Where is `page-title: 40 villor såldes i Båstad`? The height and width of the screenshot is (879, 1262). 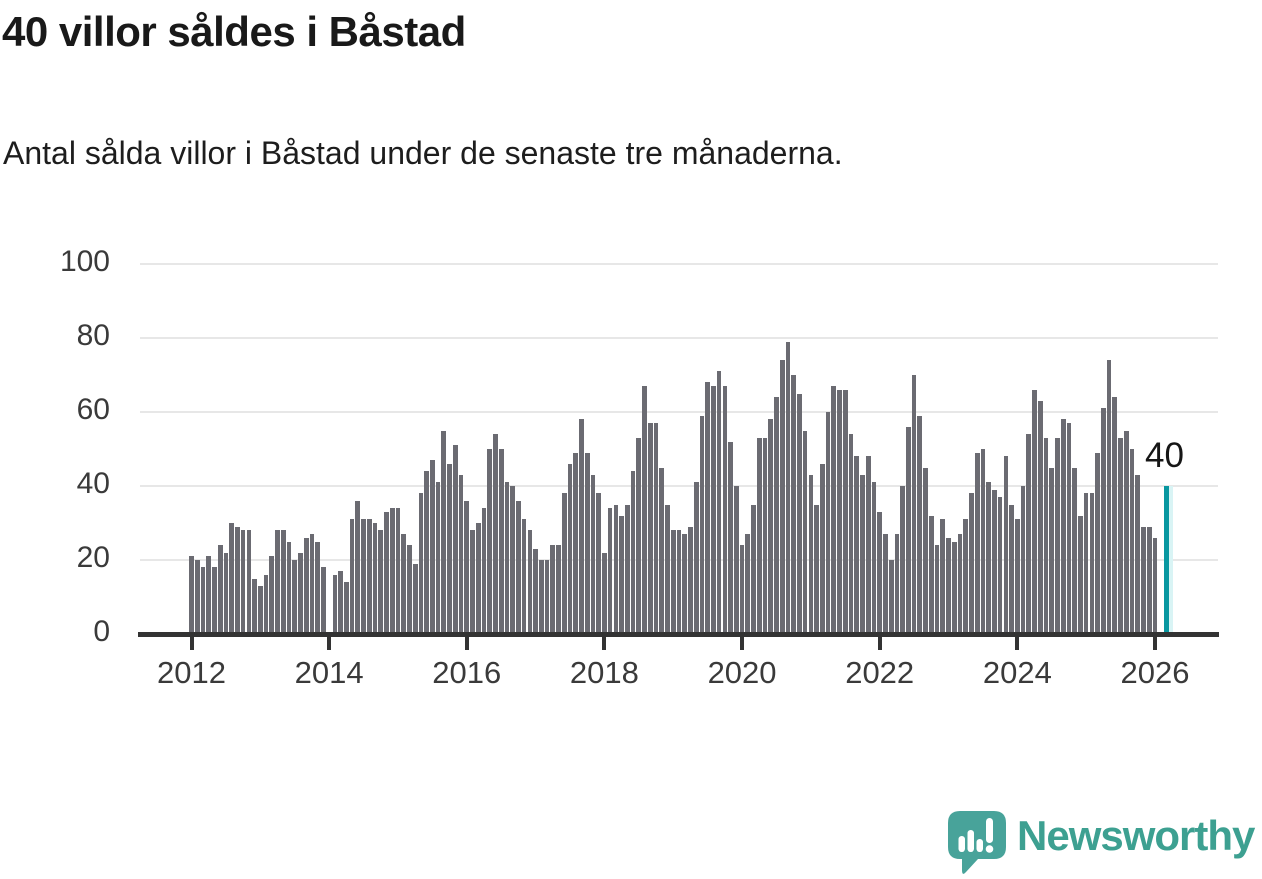
page-title: 40 villor såldes i Båstad is located at coordinates (234, 31).